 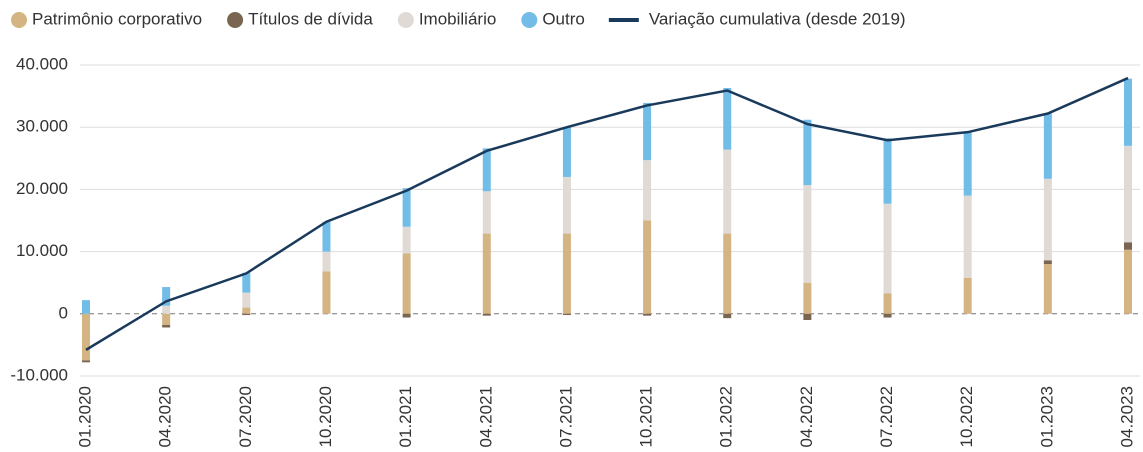 What do you see at coordinates (405, 416) in the screenshot?
I see `x-tick-label: 01.2021` at bounding box center [405, 416].